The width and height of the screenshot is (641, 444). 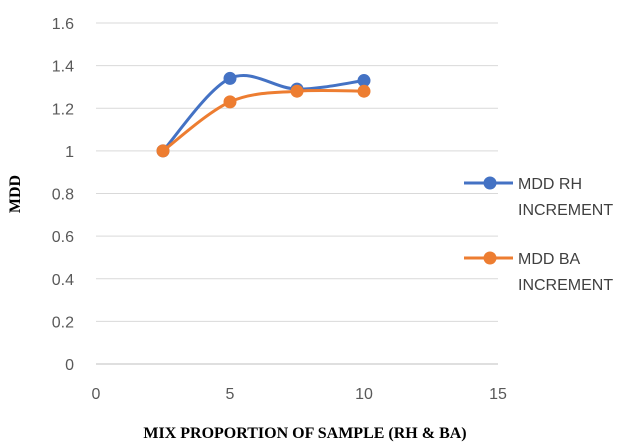 I want to click on y-axis-ticks: 0 0.2 0.4 0.6 0.8 1 1.2 1.4 1.6, so click(x=63, y=195).